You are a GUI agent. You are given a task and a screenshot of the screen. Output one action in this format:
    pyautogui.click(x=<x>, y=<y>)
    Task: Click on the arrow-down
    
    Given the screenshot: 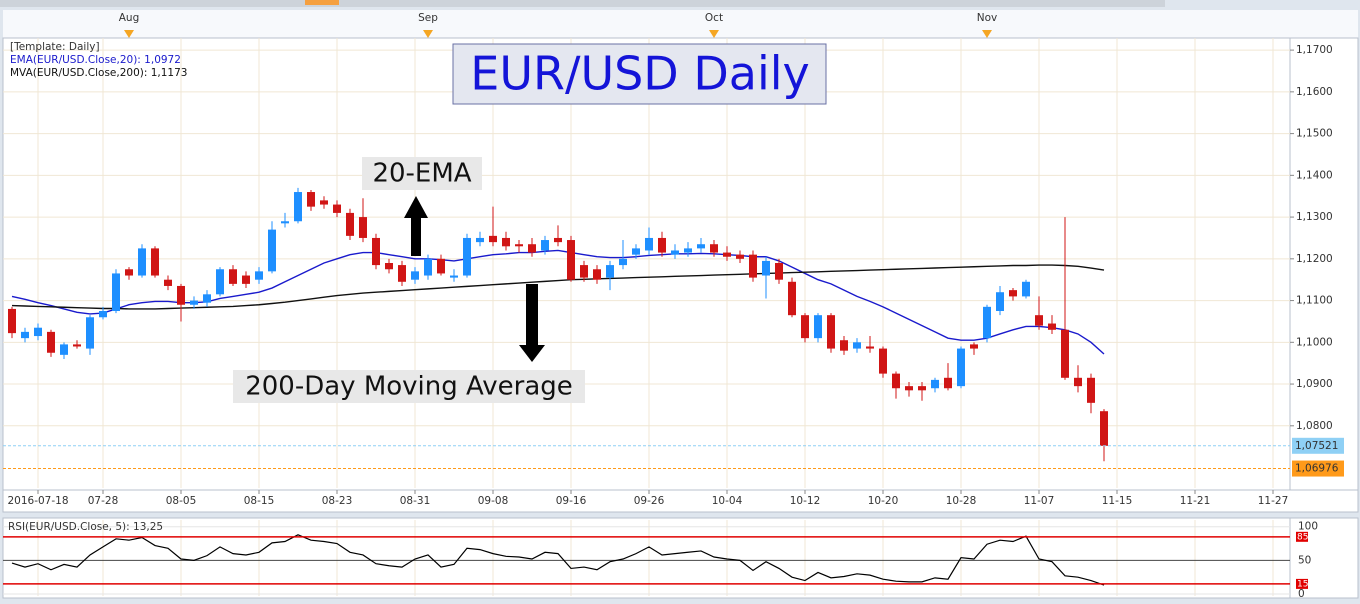 What is the action you would take?
    pyautogui.click(x=532, y=323)
    